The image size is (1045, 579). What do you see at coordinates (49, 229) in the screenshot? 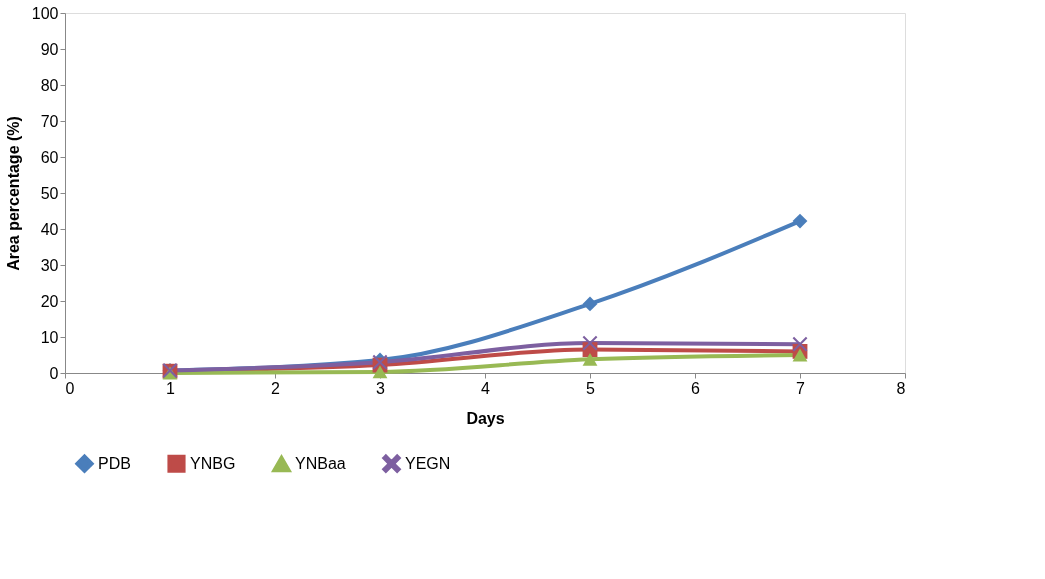
I see `y-tick-label: 40` at bounding box center [49, 229].